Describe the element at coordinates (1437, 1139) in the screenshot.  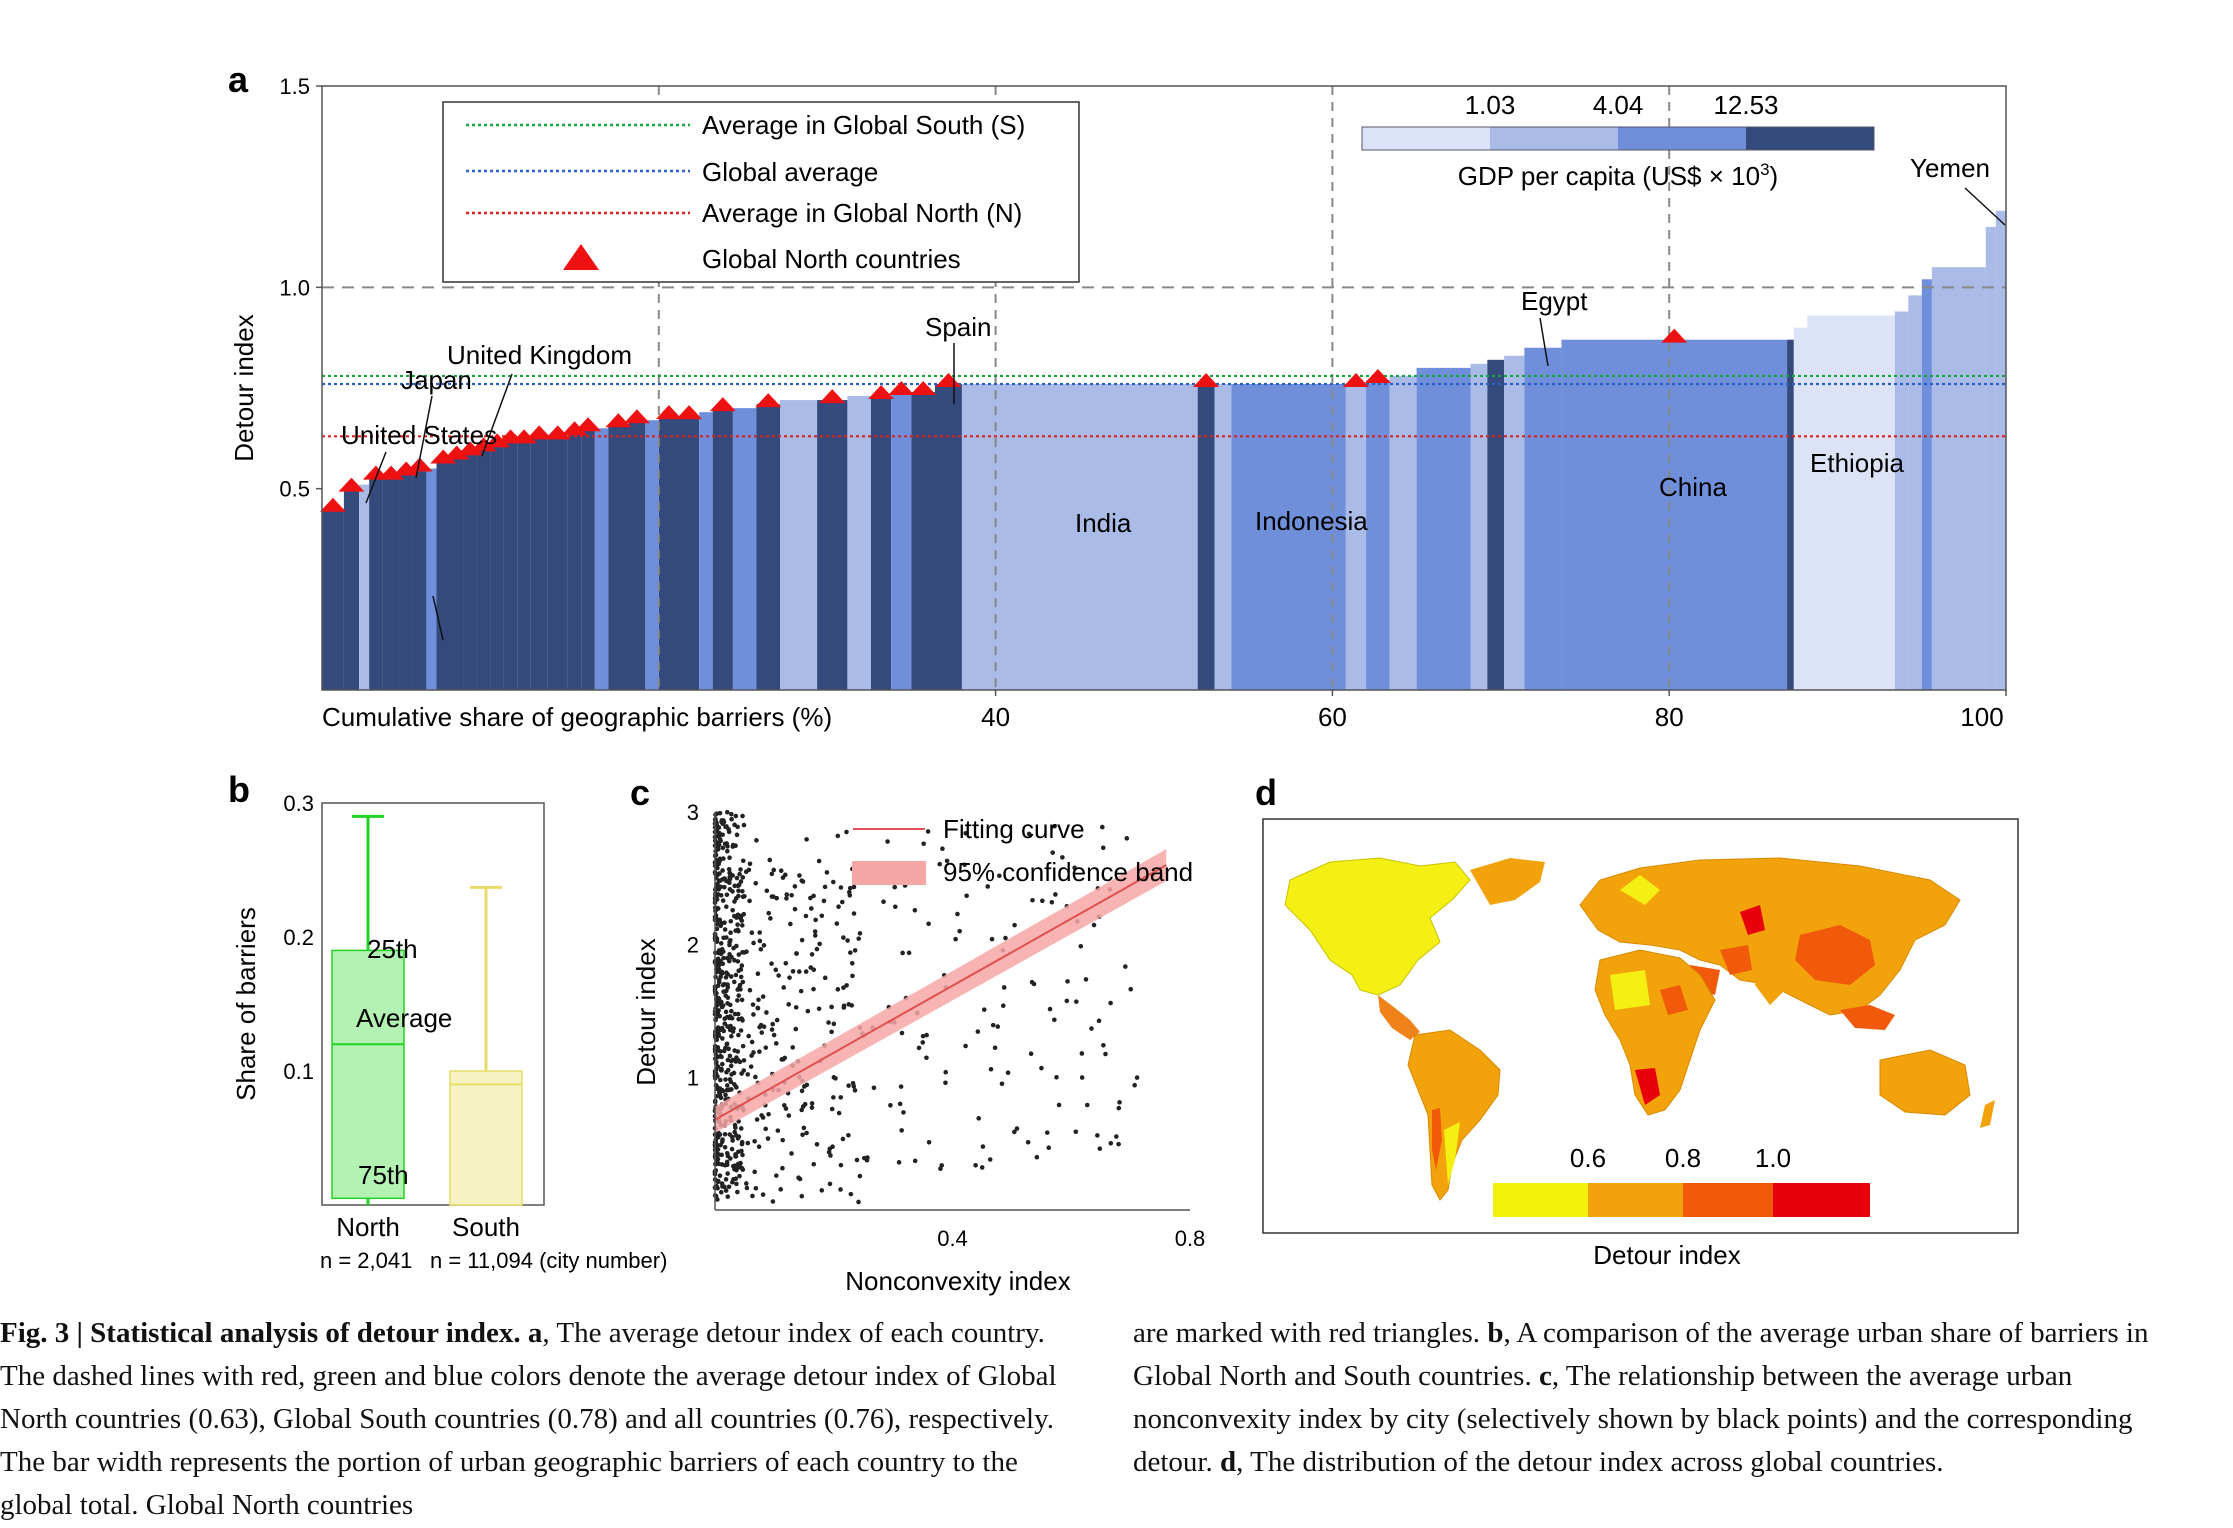
I see `map-chile` at that location.